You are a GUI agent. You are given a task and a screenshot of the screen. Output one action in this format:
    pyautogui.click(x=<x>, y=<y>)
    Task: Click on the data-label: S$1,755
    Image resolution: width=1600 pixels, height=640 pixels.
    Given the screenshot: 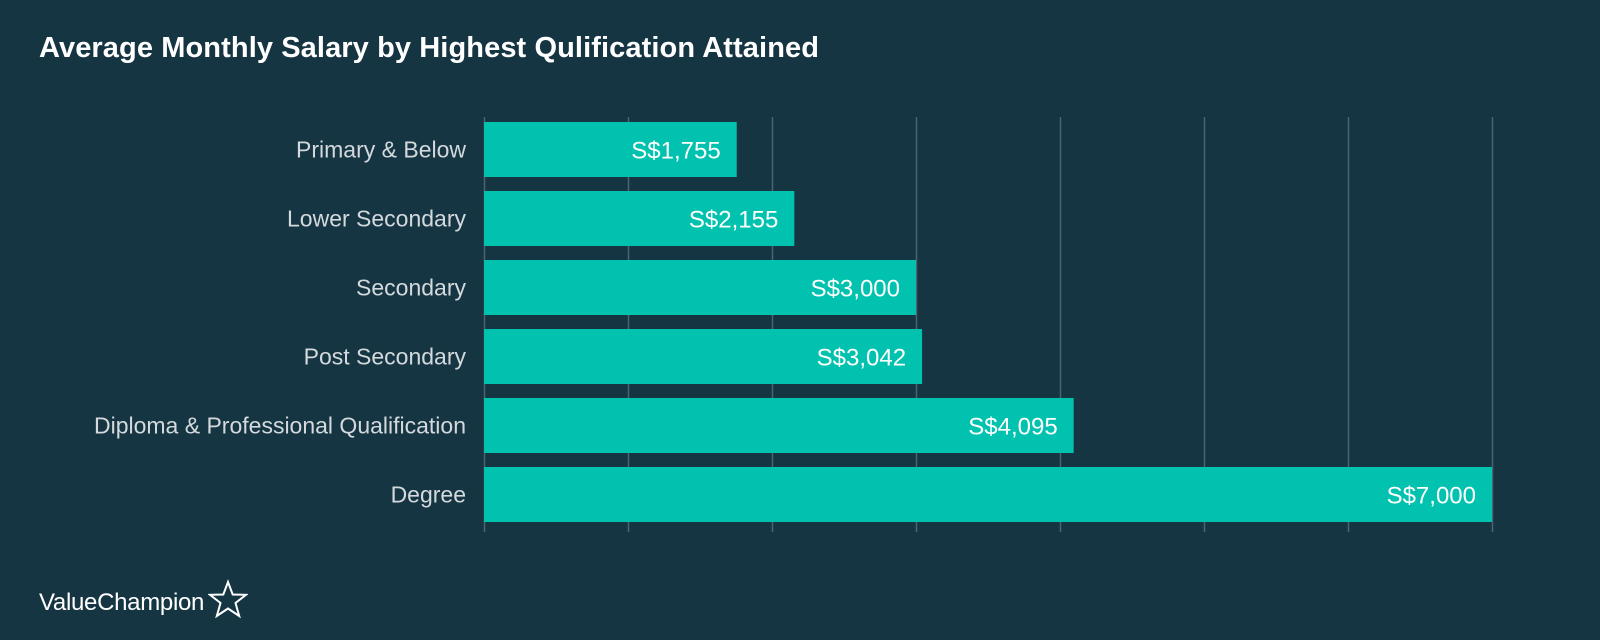 What is the action you would take?
    pyautogui.click(x=675, y=151)
    